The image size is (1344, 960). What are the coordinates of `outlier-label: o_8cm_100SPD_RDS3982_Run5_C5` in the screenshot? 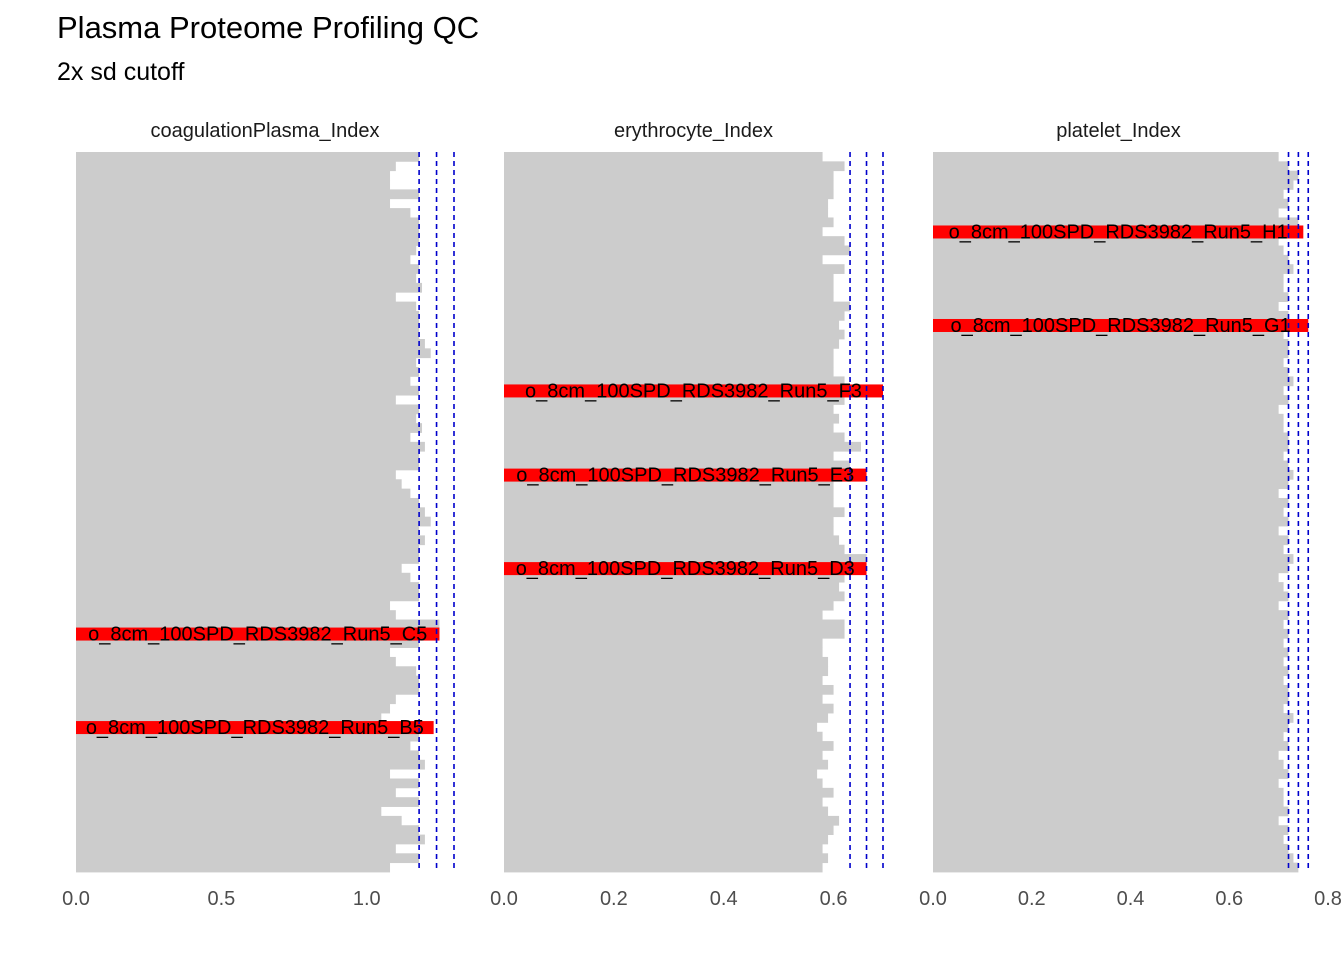 It's located at (257, 635).